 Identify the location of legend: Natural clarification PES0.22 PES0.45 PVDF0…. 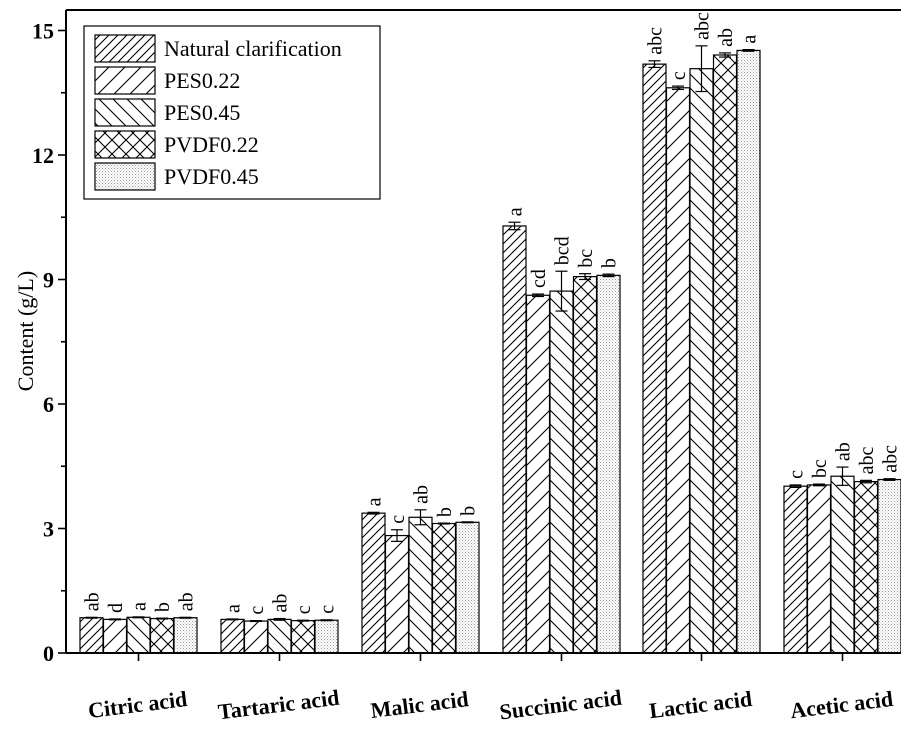
(232, 112).